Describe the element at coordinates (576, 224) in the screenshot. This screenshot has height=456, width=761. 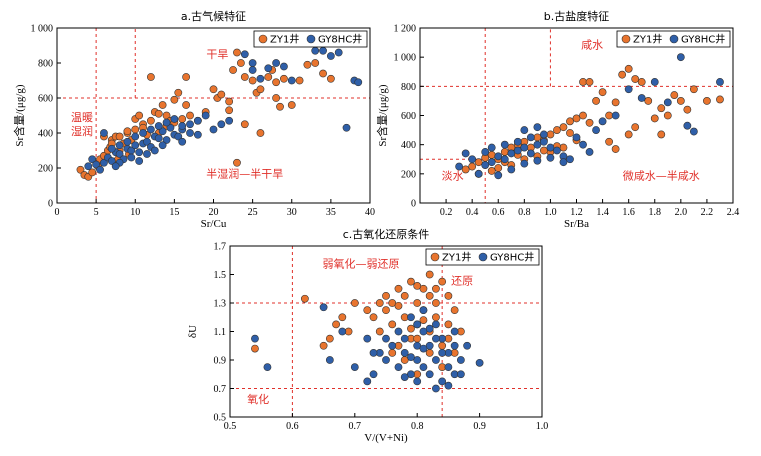
I see `x-axis-title: Sr/Ba` at that location.